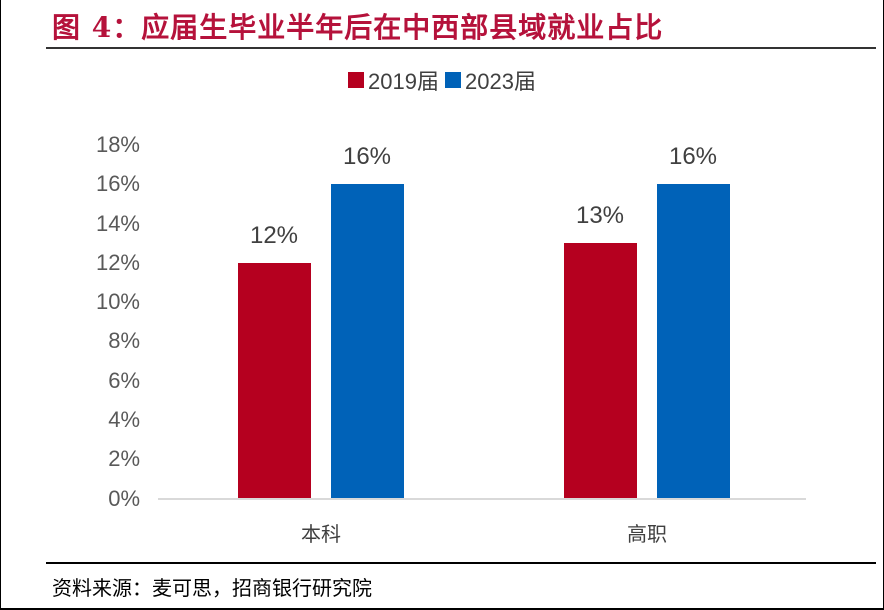  Describe the element at coordinates (356, 80) in the screenshot. I see `legend-swatch-2019` at that location.